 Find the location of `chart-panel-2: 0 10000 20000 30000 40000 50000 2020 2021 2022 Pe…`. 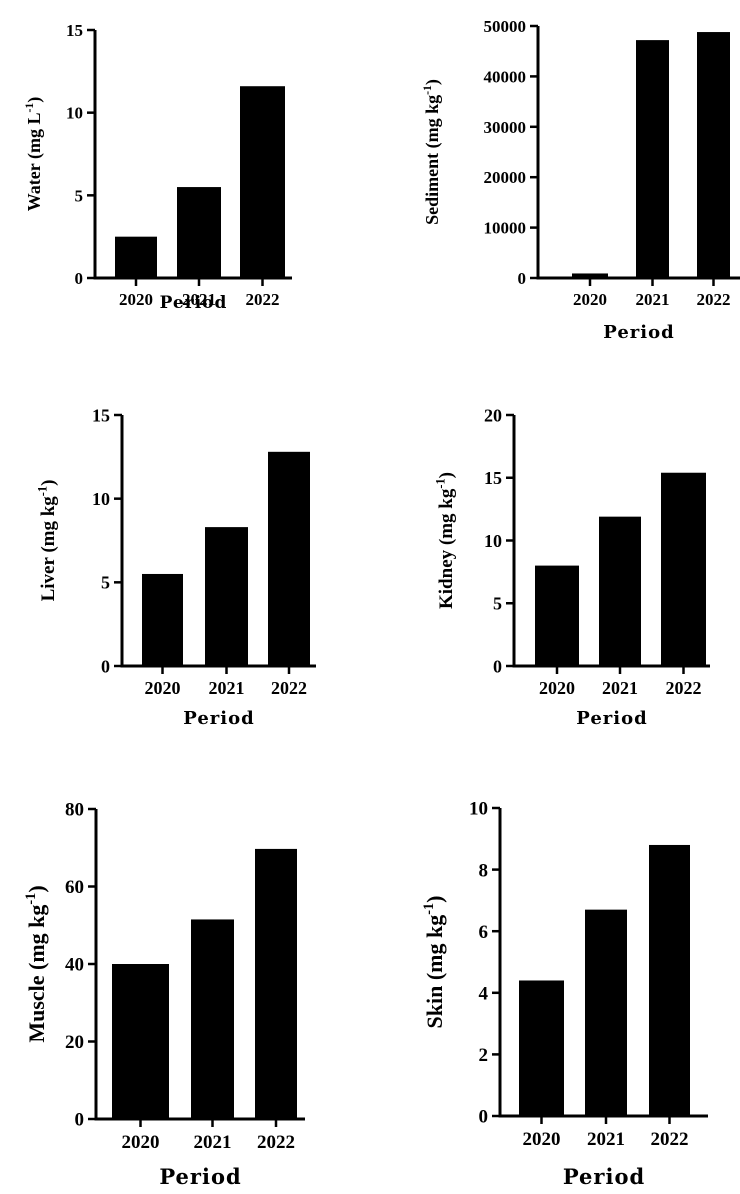

chart-panel-2: 0 10000 20000 30000 40000 50000 2020 2021 2022 Pe… is located at coordinates (580, 180).